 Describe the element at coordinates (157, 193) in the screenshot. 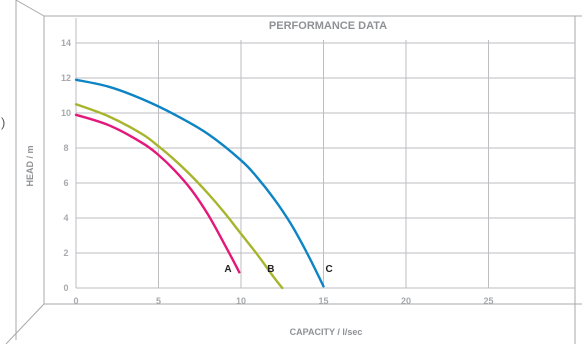

I see `series-line-a` at that location.